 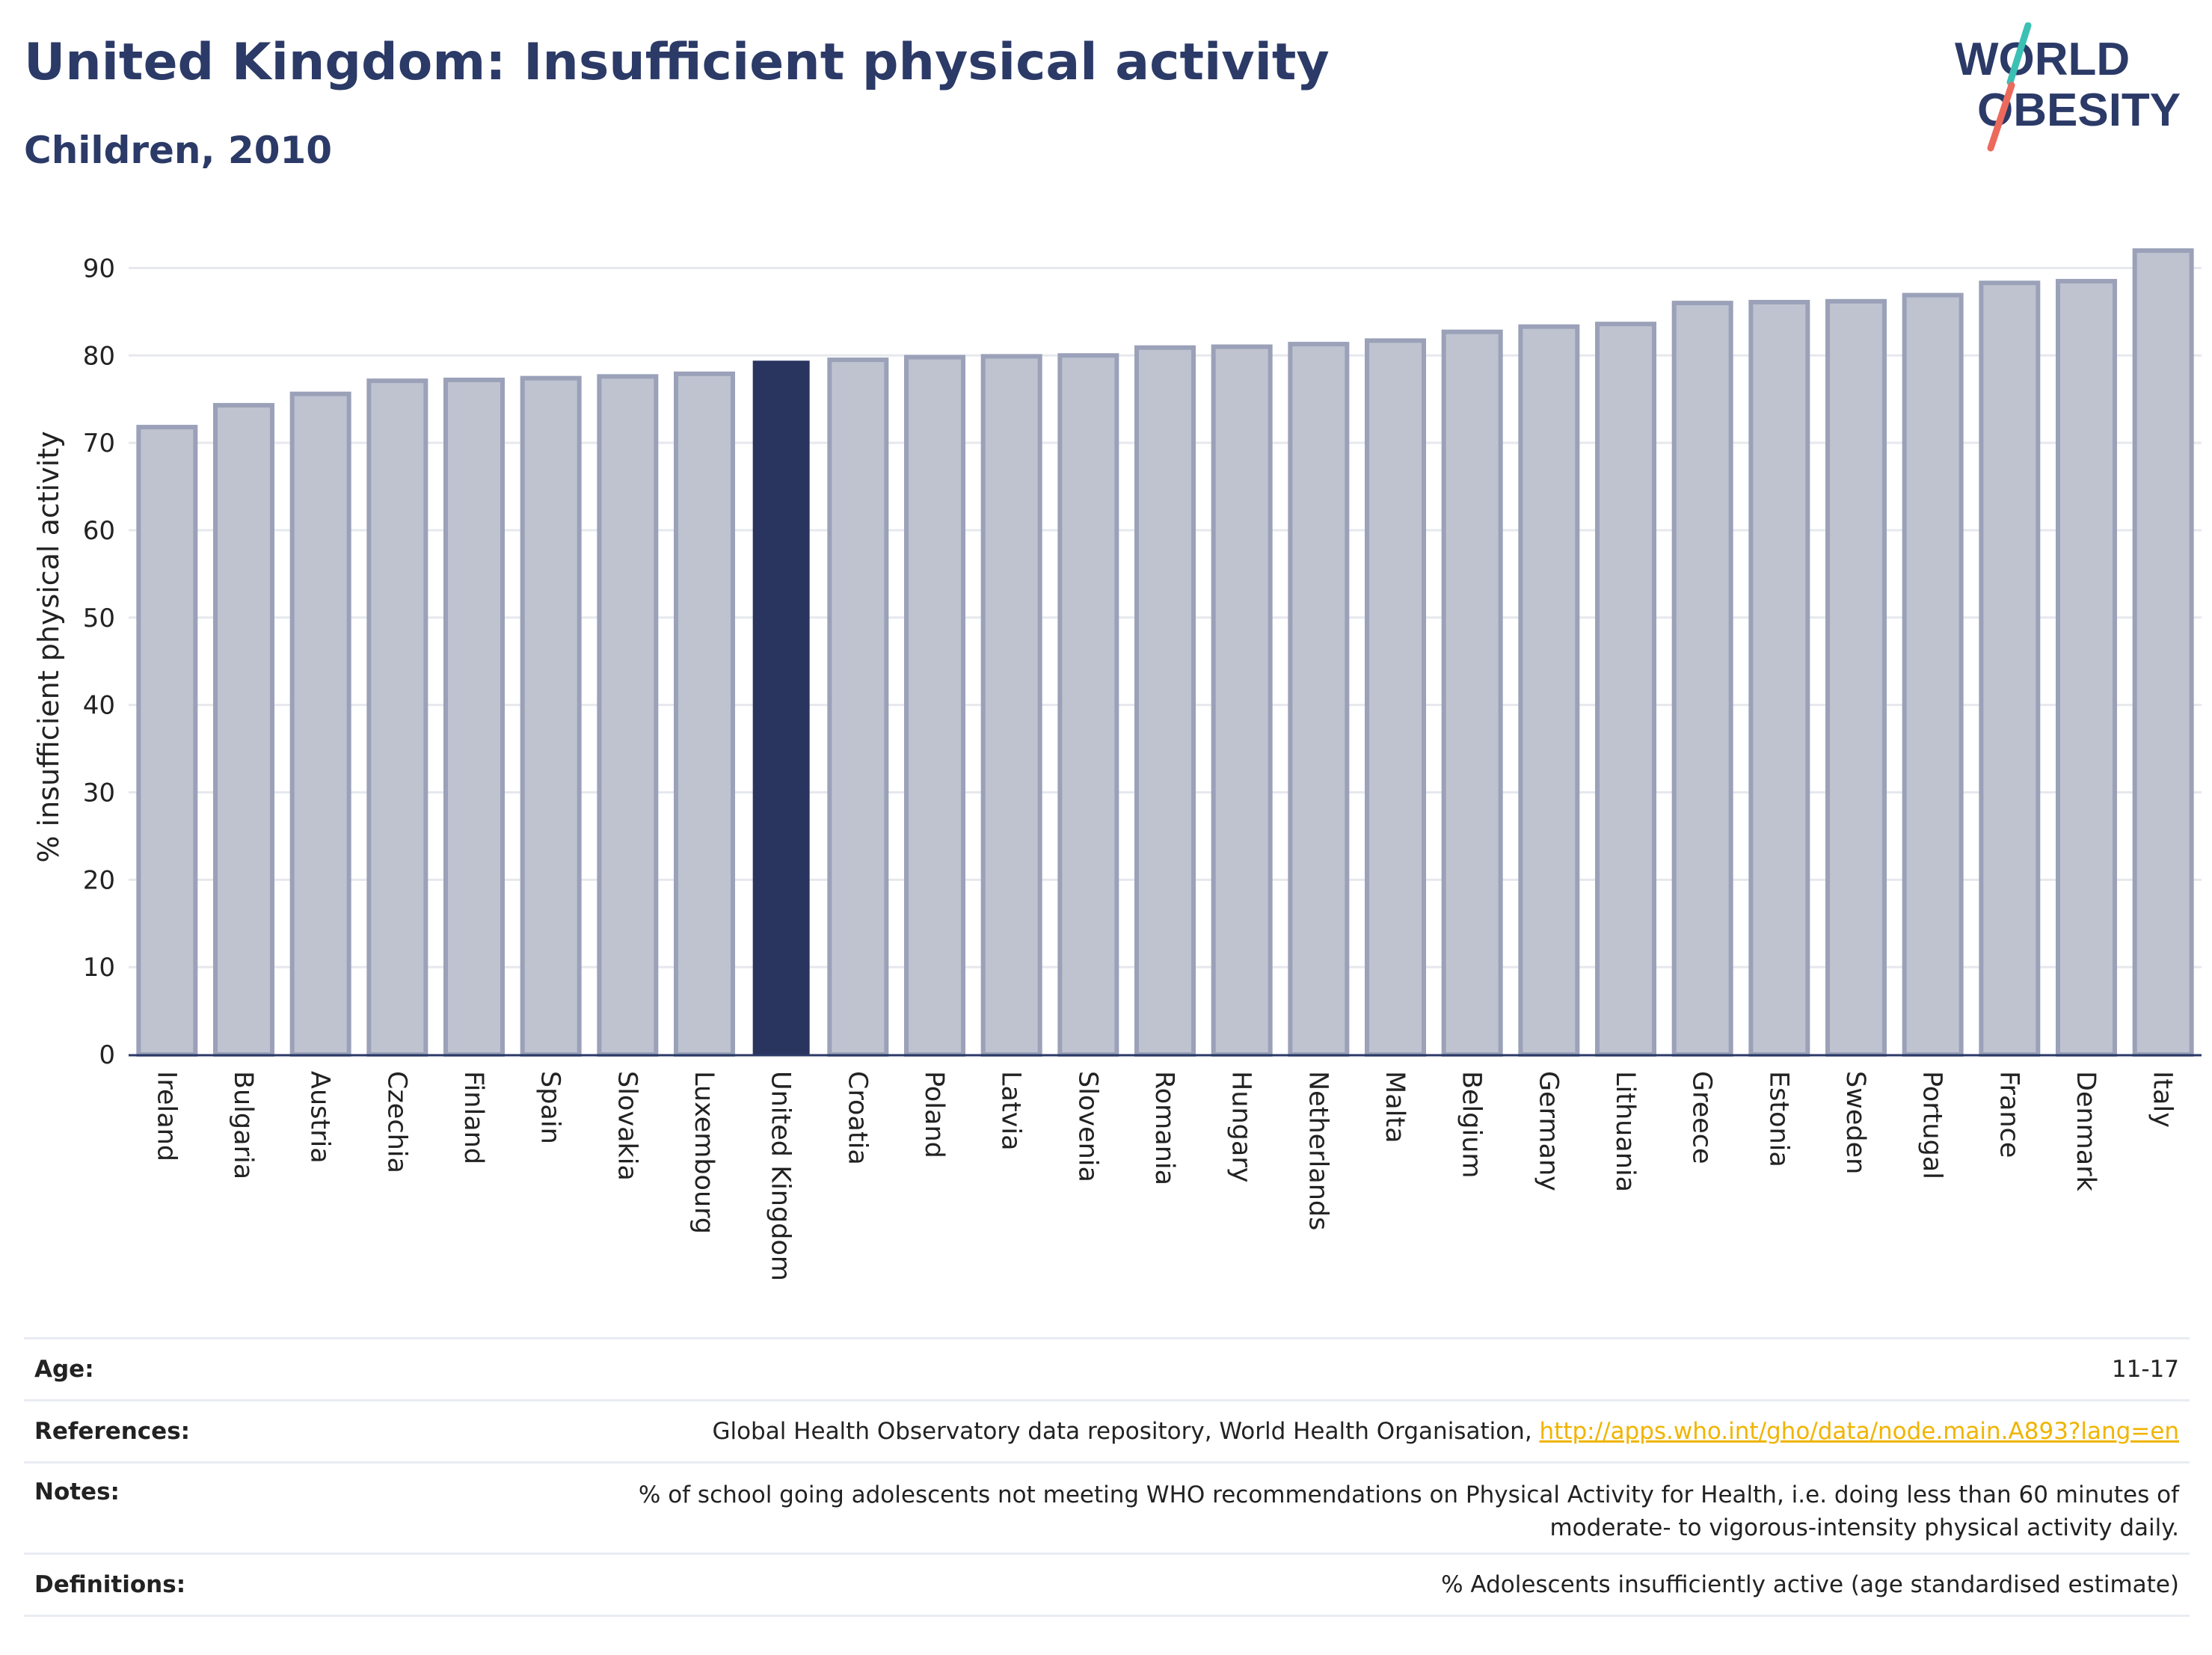 I want to click on x-tick-label: United Kingdom, so click(x=781, y=1176).